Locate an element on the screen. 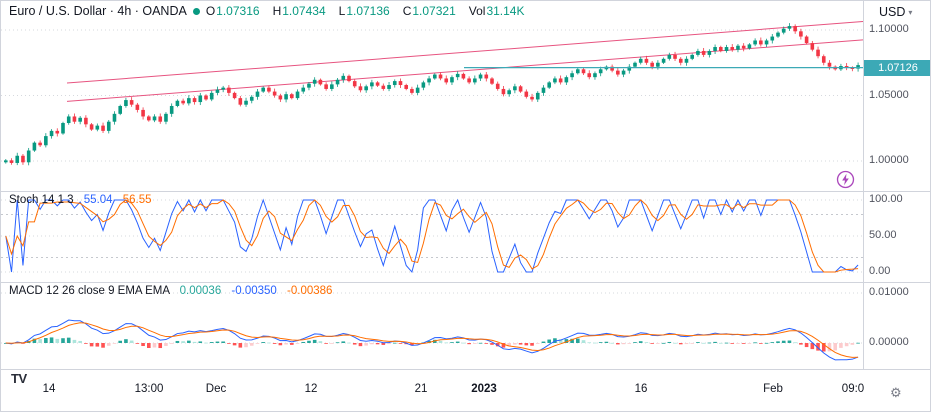  scale-tick-label: 1.00000 is located at coordinates (889, 160).